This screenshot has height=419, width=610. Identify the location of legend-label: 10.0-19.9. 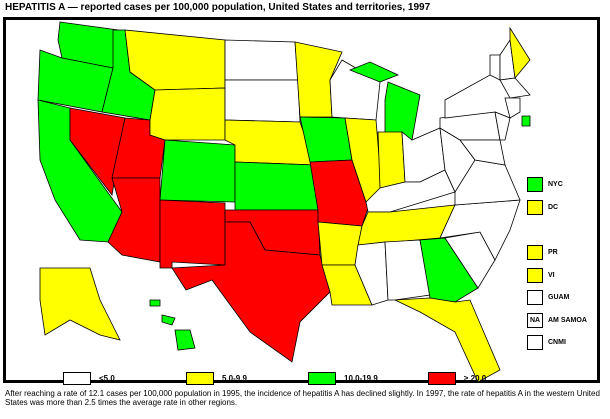
(361, 378).